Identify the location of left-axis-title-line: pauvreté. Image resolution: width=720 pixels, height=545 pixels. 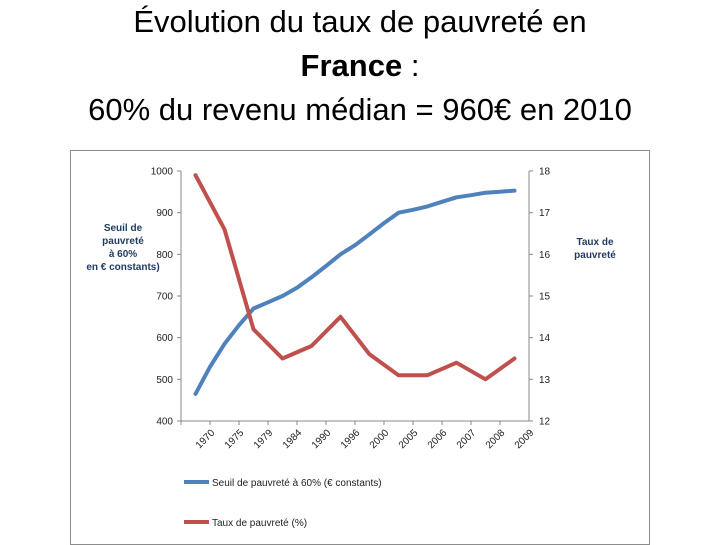
(123, 241).